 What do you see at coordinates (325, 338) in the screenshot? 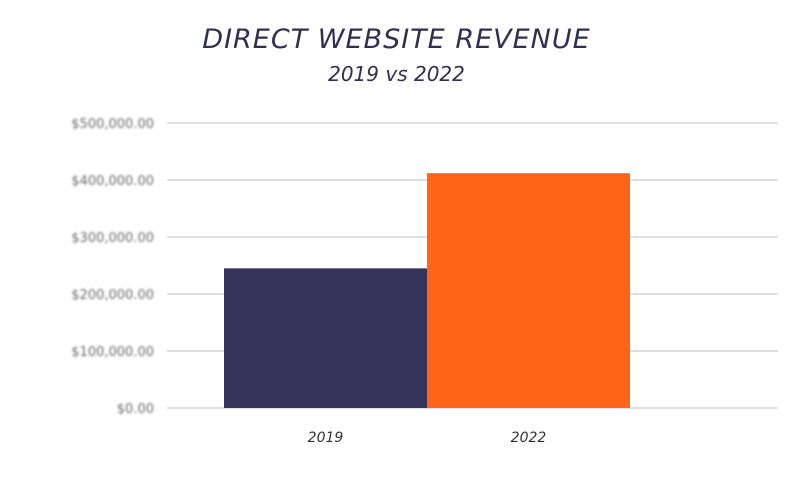
I see `bar-2019` at bounding box center [325, 338].